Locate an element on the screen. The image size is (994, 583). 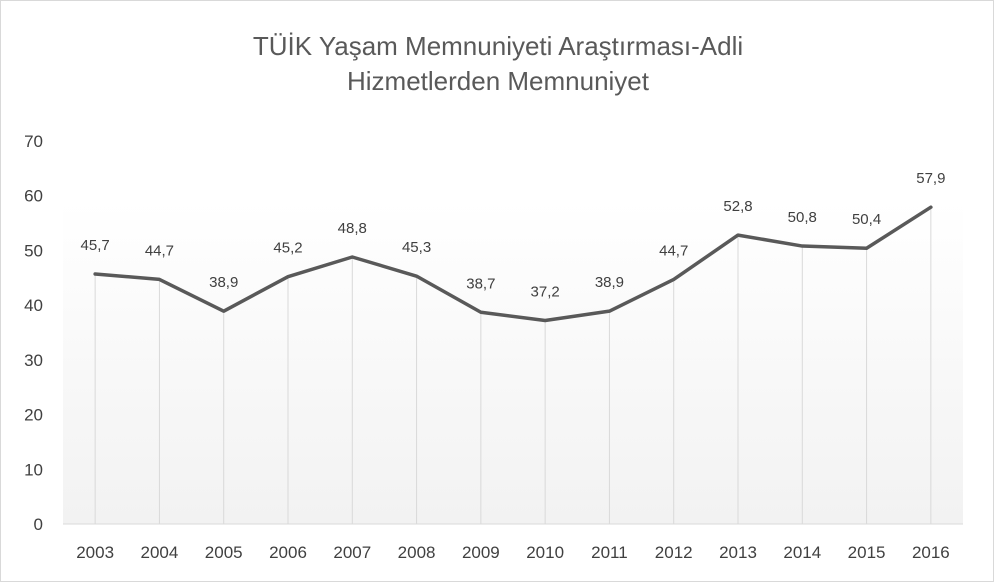
y-tick-label: 10 is located at coordinates (33, 469).